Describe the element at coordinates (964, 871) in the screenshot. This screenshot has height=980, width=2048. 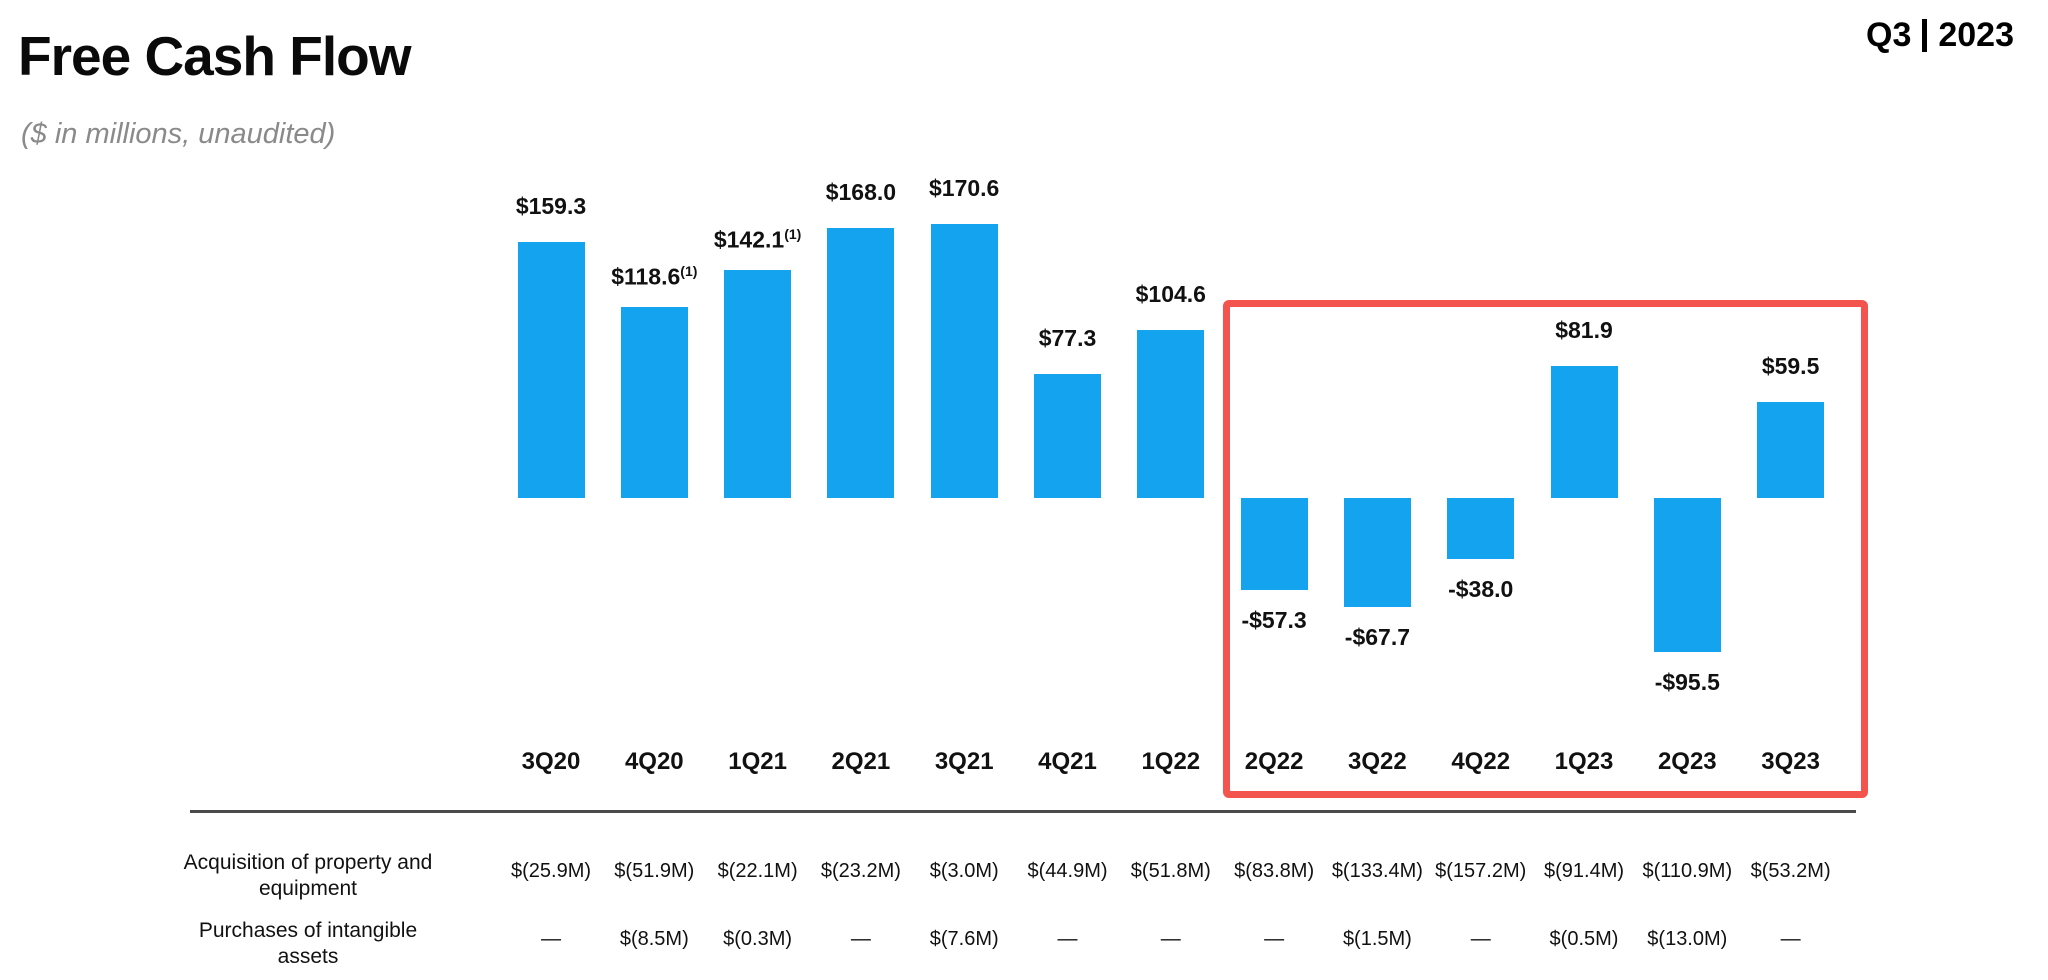
I see `table-cell: $(3.0M)` at that location.